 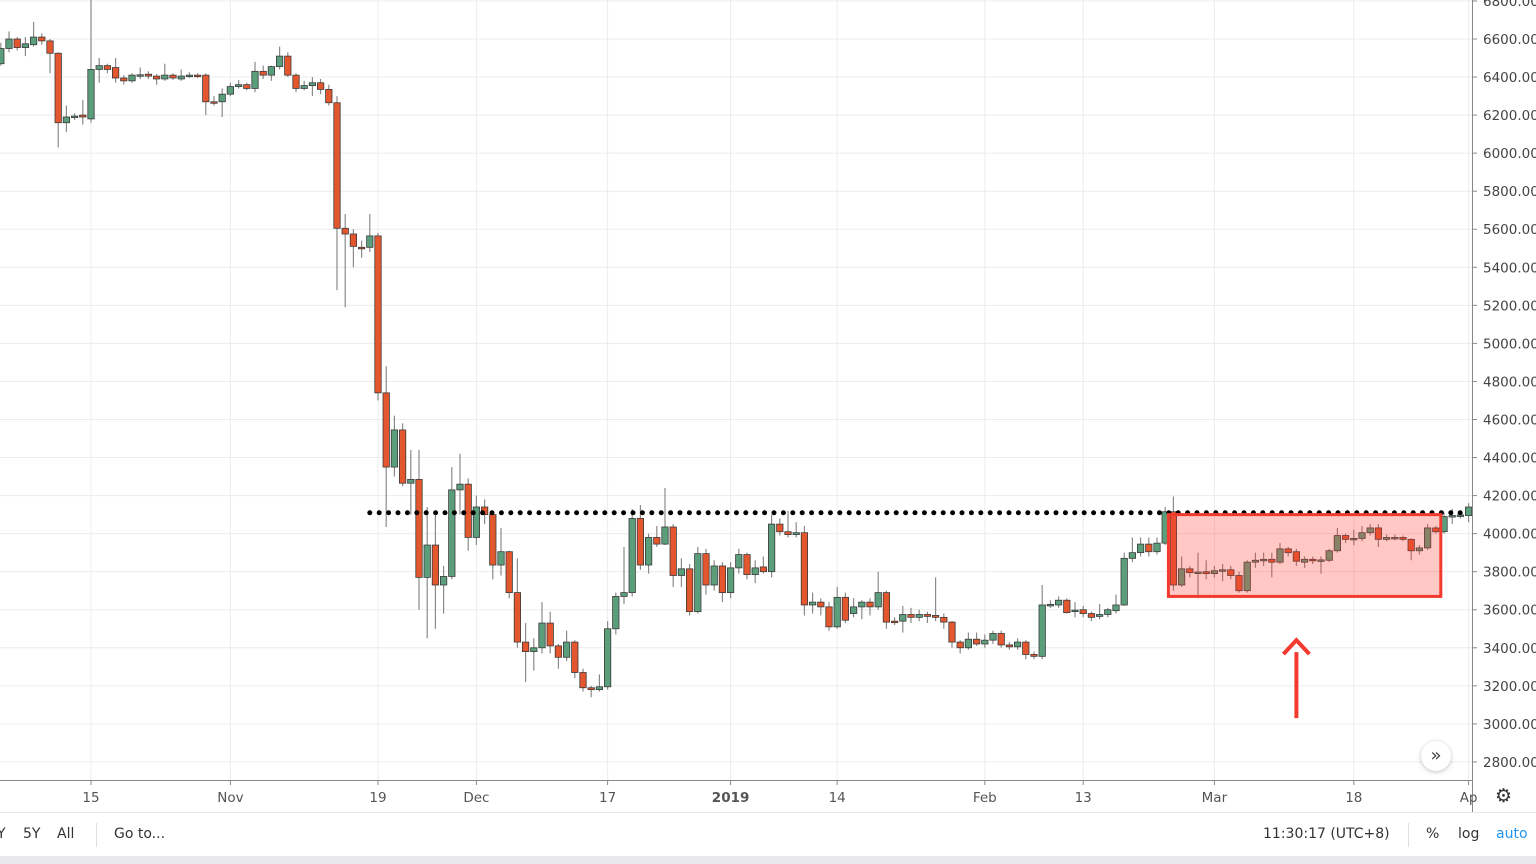 What do you see at coordinates (3, 834) in the screenshot?
I see `range-y-button: Y` at bounding box center [3, 834].